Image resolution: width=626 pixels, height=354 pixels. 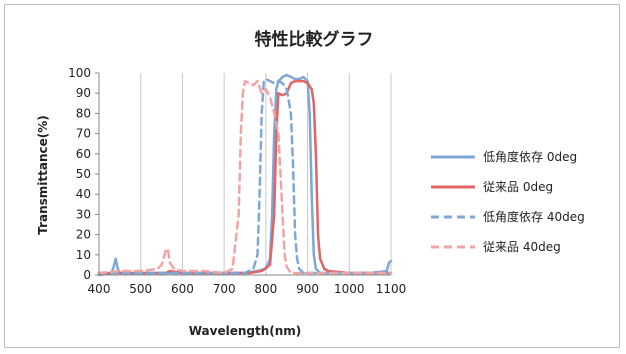 What do you see at coordinates (522, 247) in the screenshot?
I see `legend-label-4: 従来品 40deg` at bounding box center [522, 247].